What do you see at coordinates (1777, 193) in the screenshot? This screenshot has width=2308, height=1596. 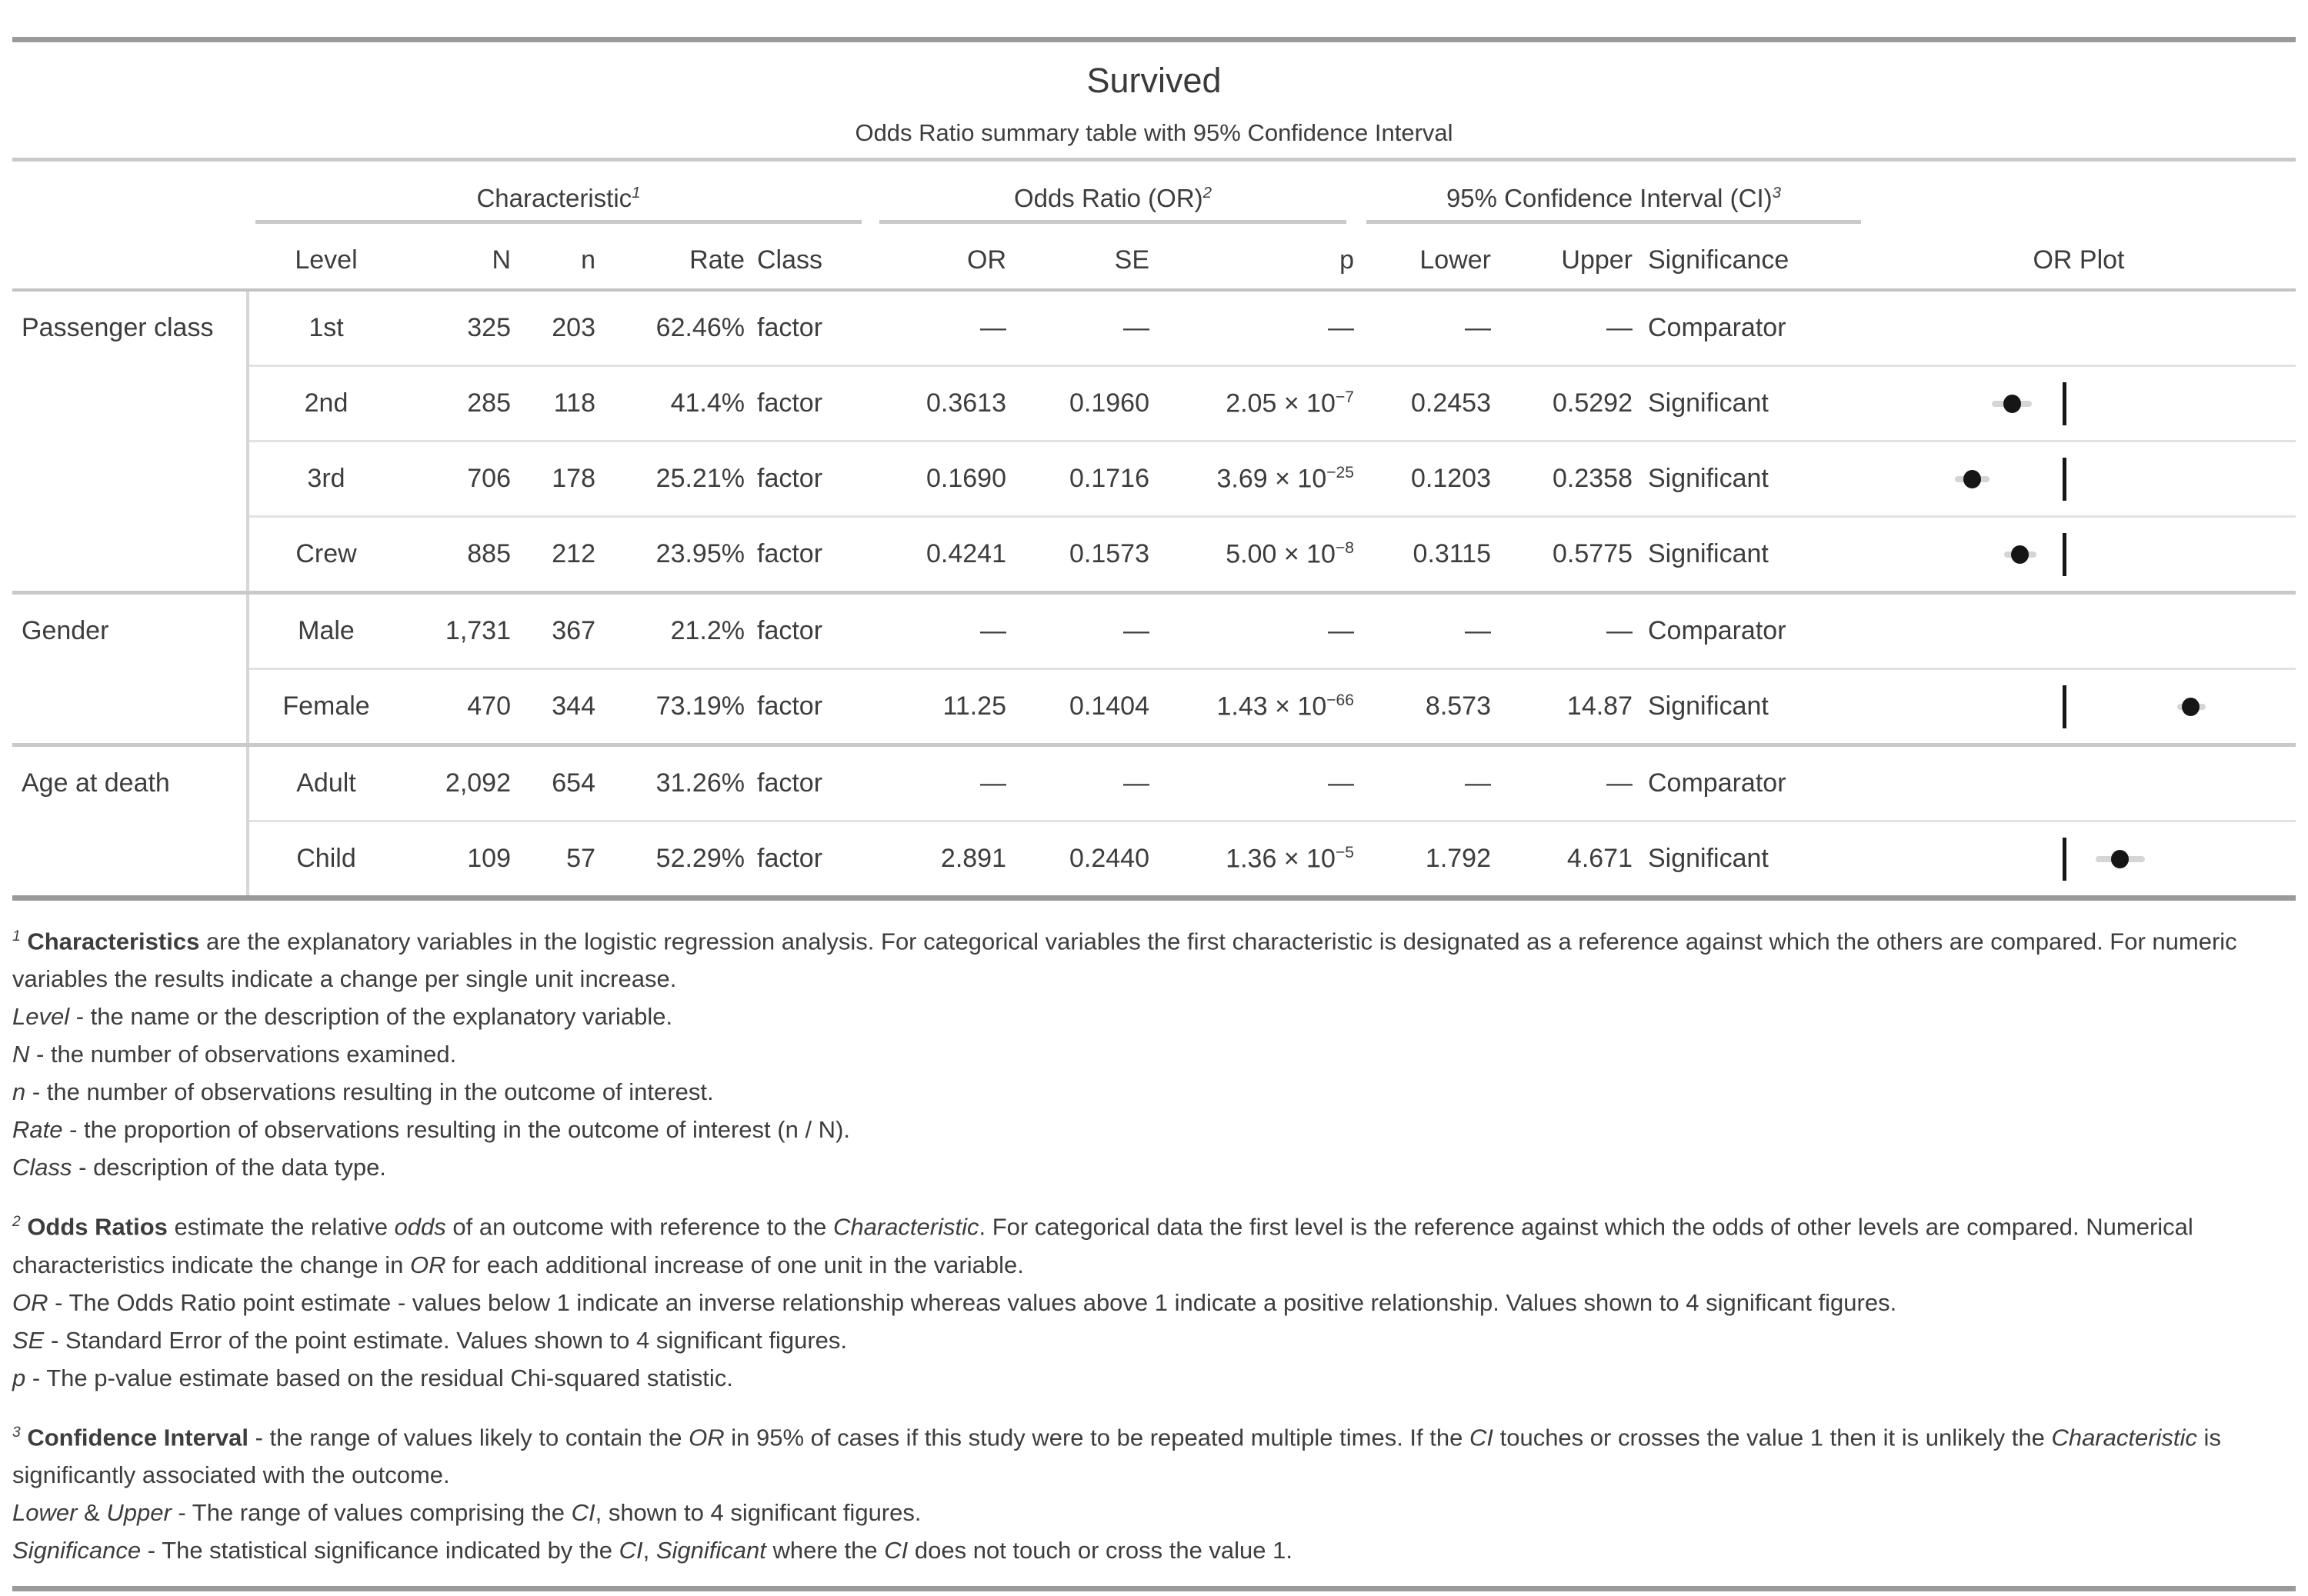 I see `footnote-marker-3: 3` at bounding box center [1777, 193].